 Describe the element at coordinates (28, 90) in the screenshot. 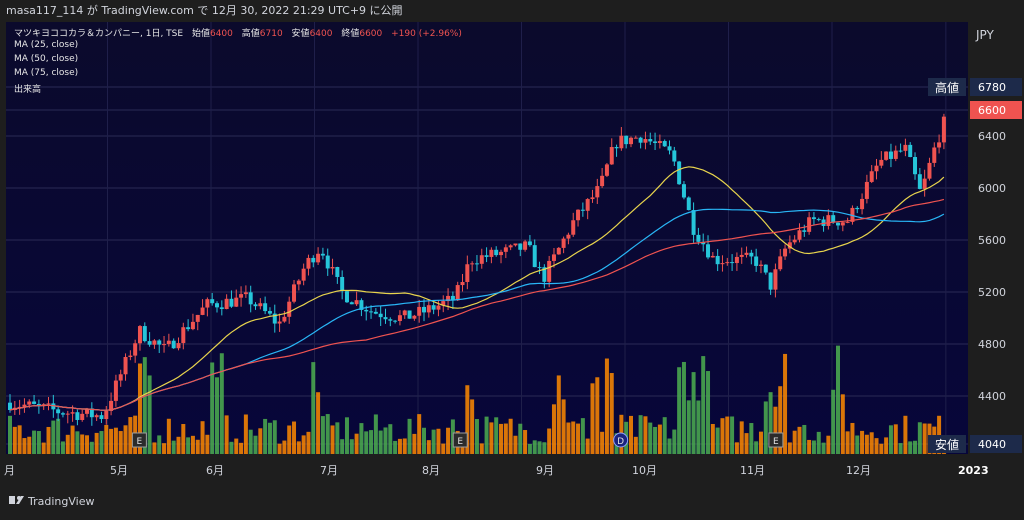

I see `legend-volume: 出来高` at that location.